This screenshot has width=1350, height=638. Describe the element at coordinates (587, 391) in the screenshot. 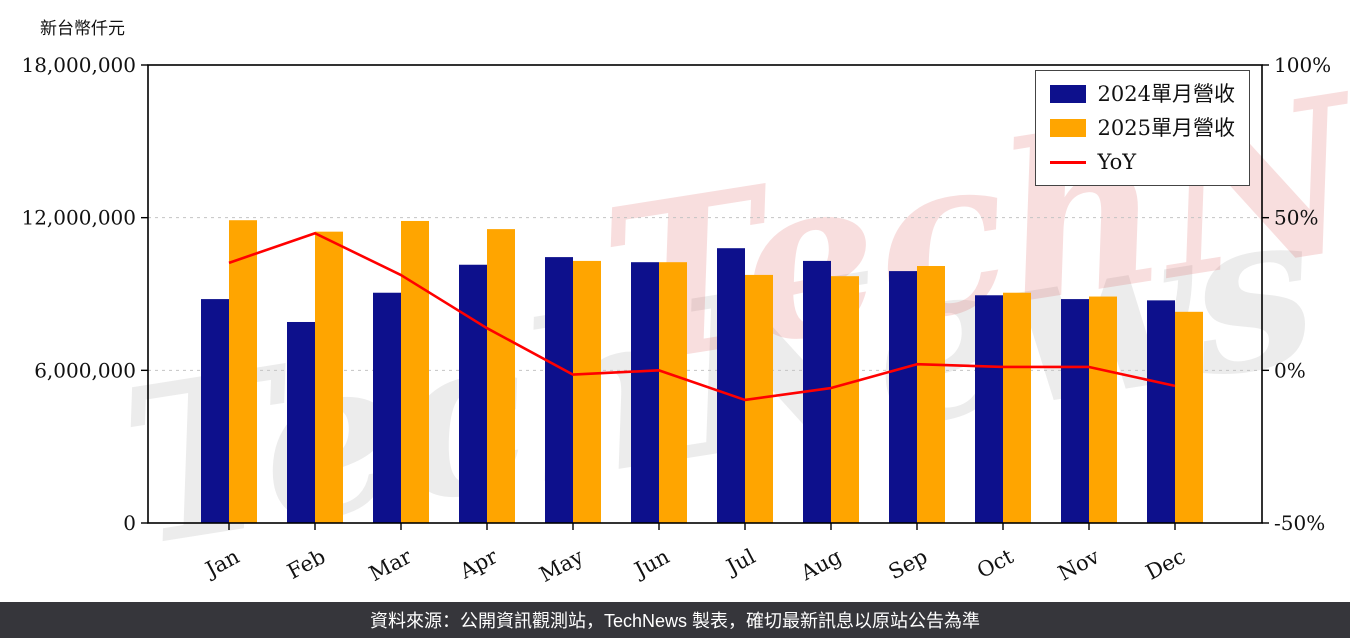

I see `bar-2025單月營收-May` at that location.